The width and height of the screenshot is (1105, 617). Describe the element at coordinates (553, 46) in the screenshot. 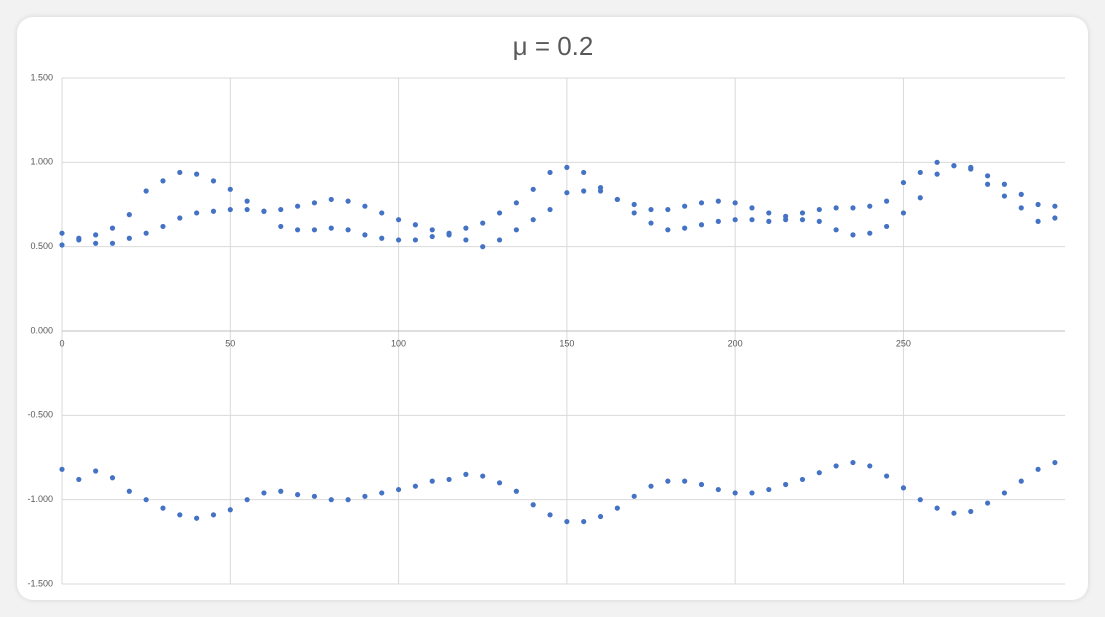

I see `chart-title: μ = 0.2` at that location.